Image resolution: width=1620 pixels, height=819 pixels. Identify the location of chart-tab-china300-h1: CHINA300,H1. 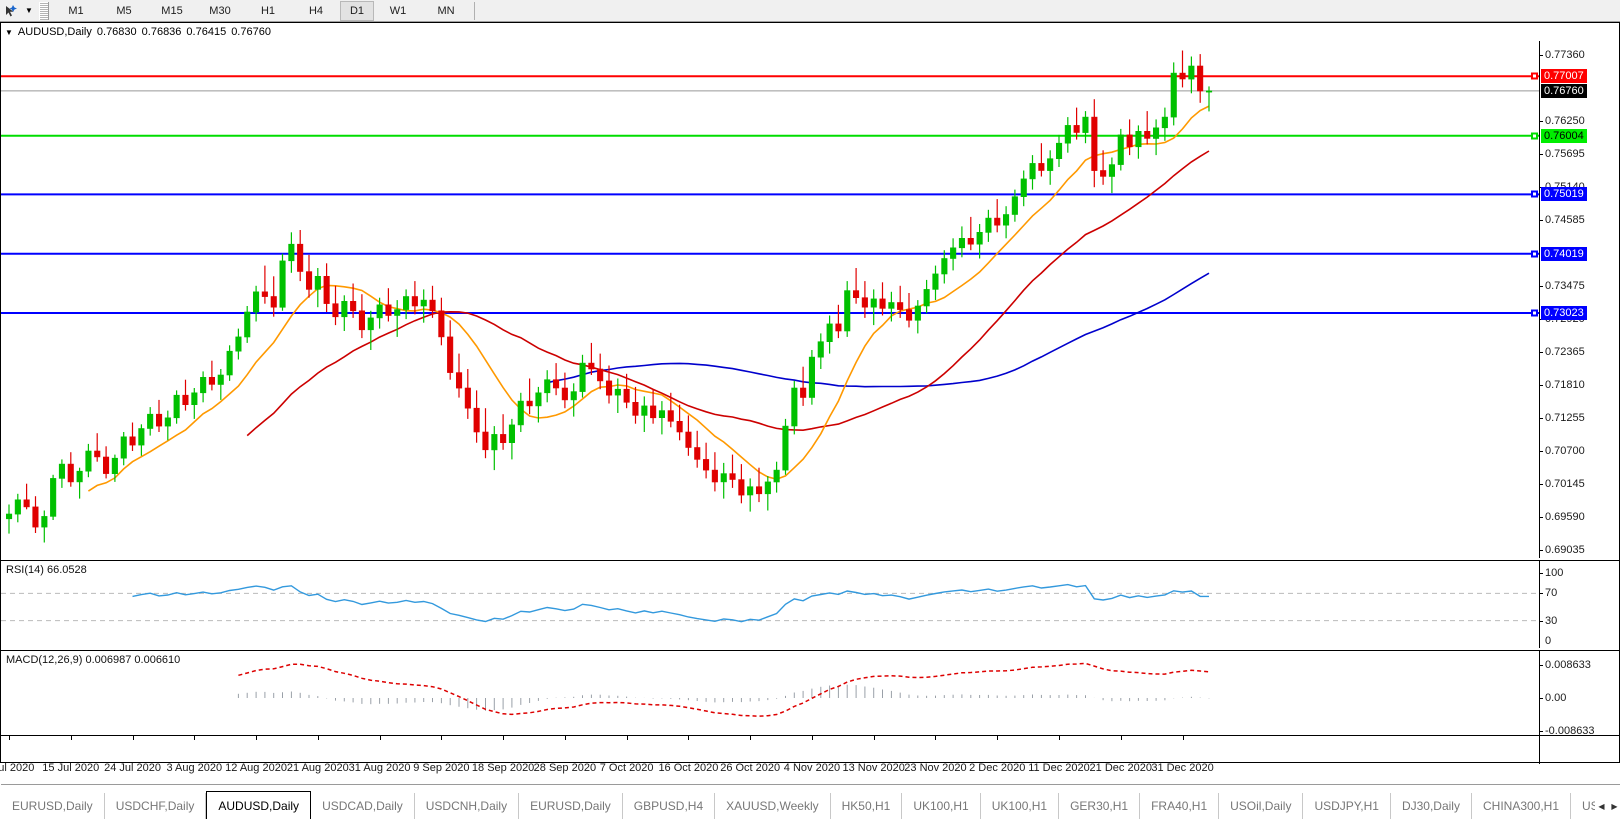
(1521, 806).